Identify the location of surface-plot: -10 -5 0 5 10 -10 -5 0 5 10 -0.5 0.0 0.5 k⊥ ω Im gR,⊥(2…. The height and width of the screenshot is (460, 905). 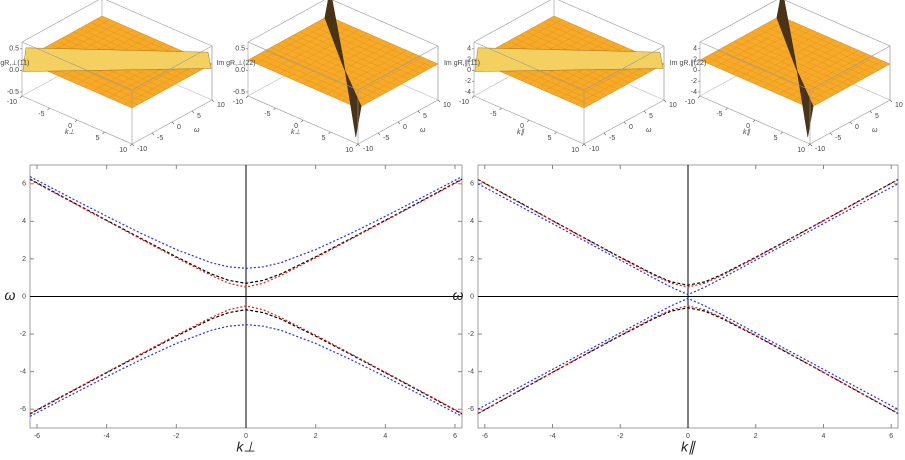
(333, 77).